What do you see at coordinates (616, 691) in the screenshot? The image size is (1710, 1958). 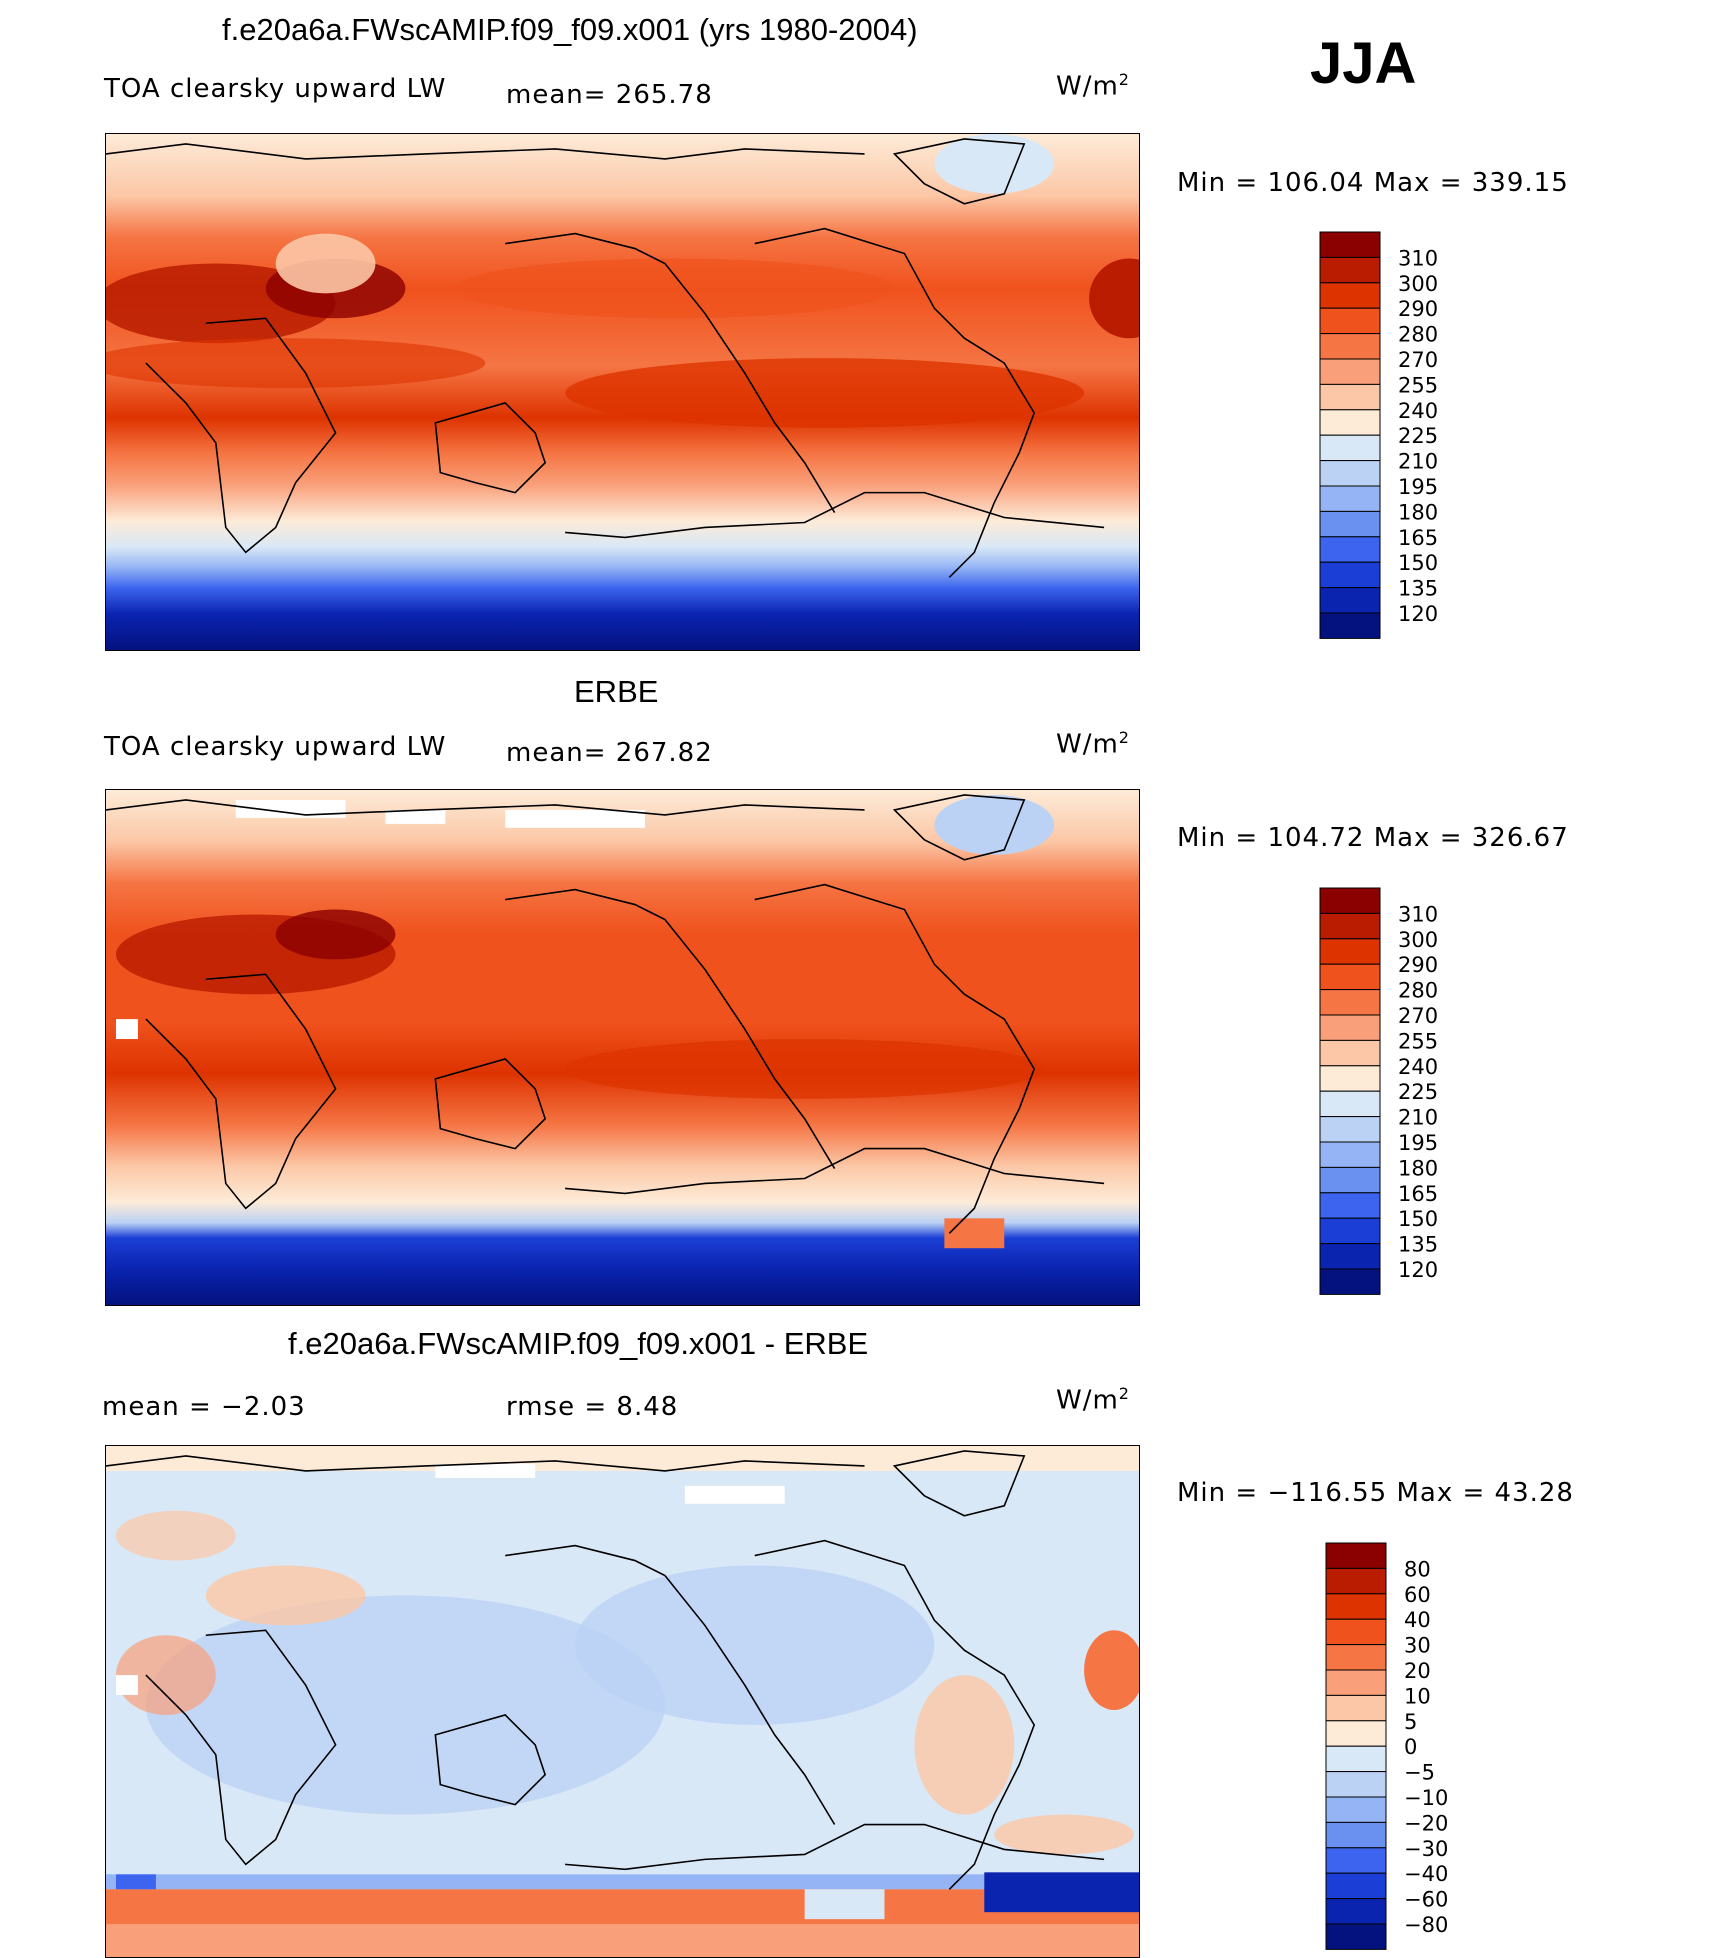 I see `panel2-title: ERBE` at bounding box center [616, 691].